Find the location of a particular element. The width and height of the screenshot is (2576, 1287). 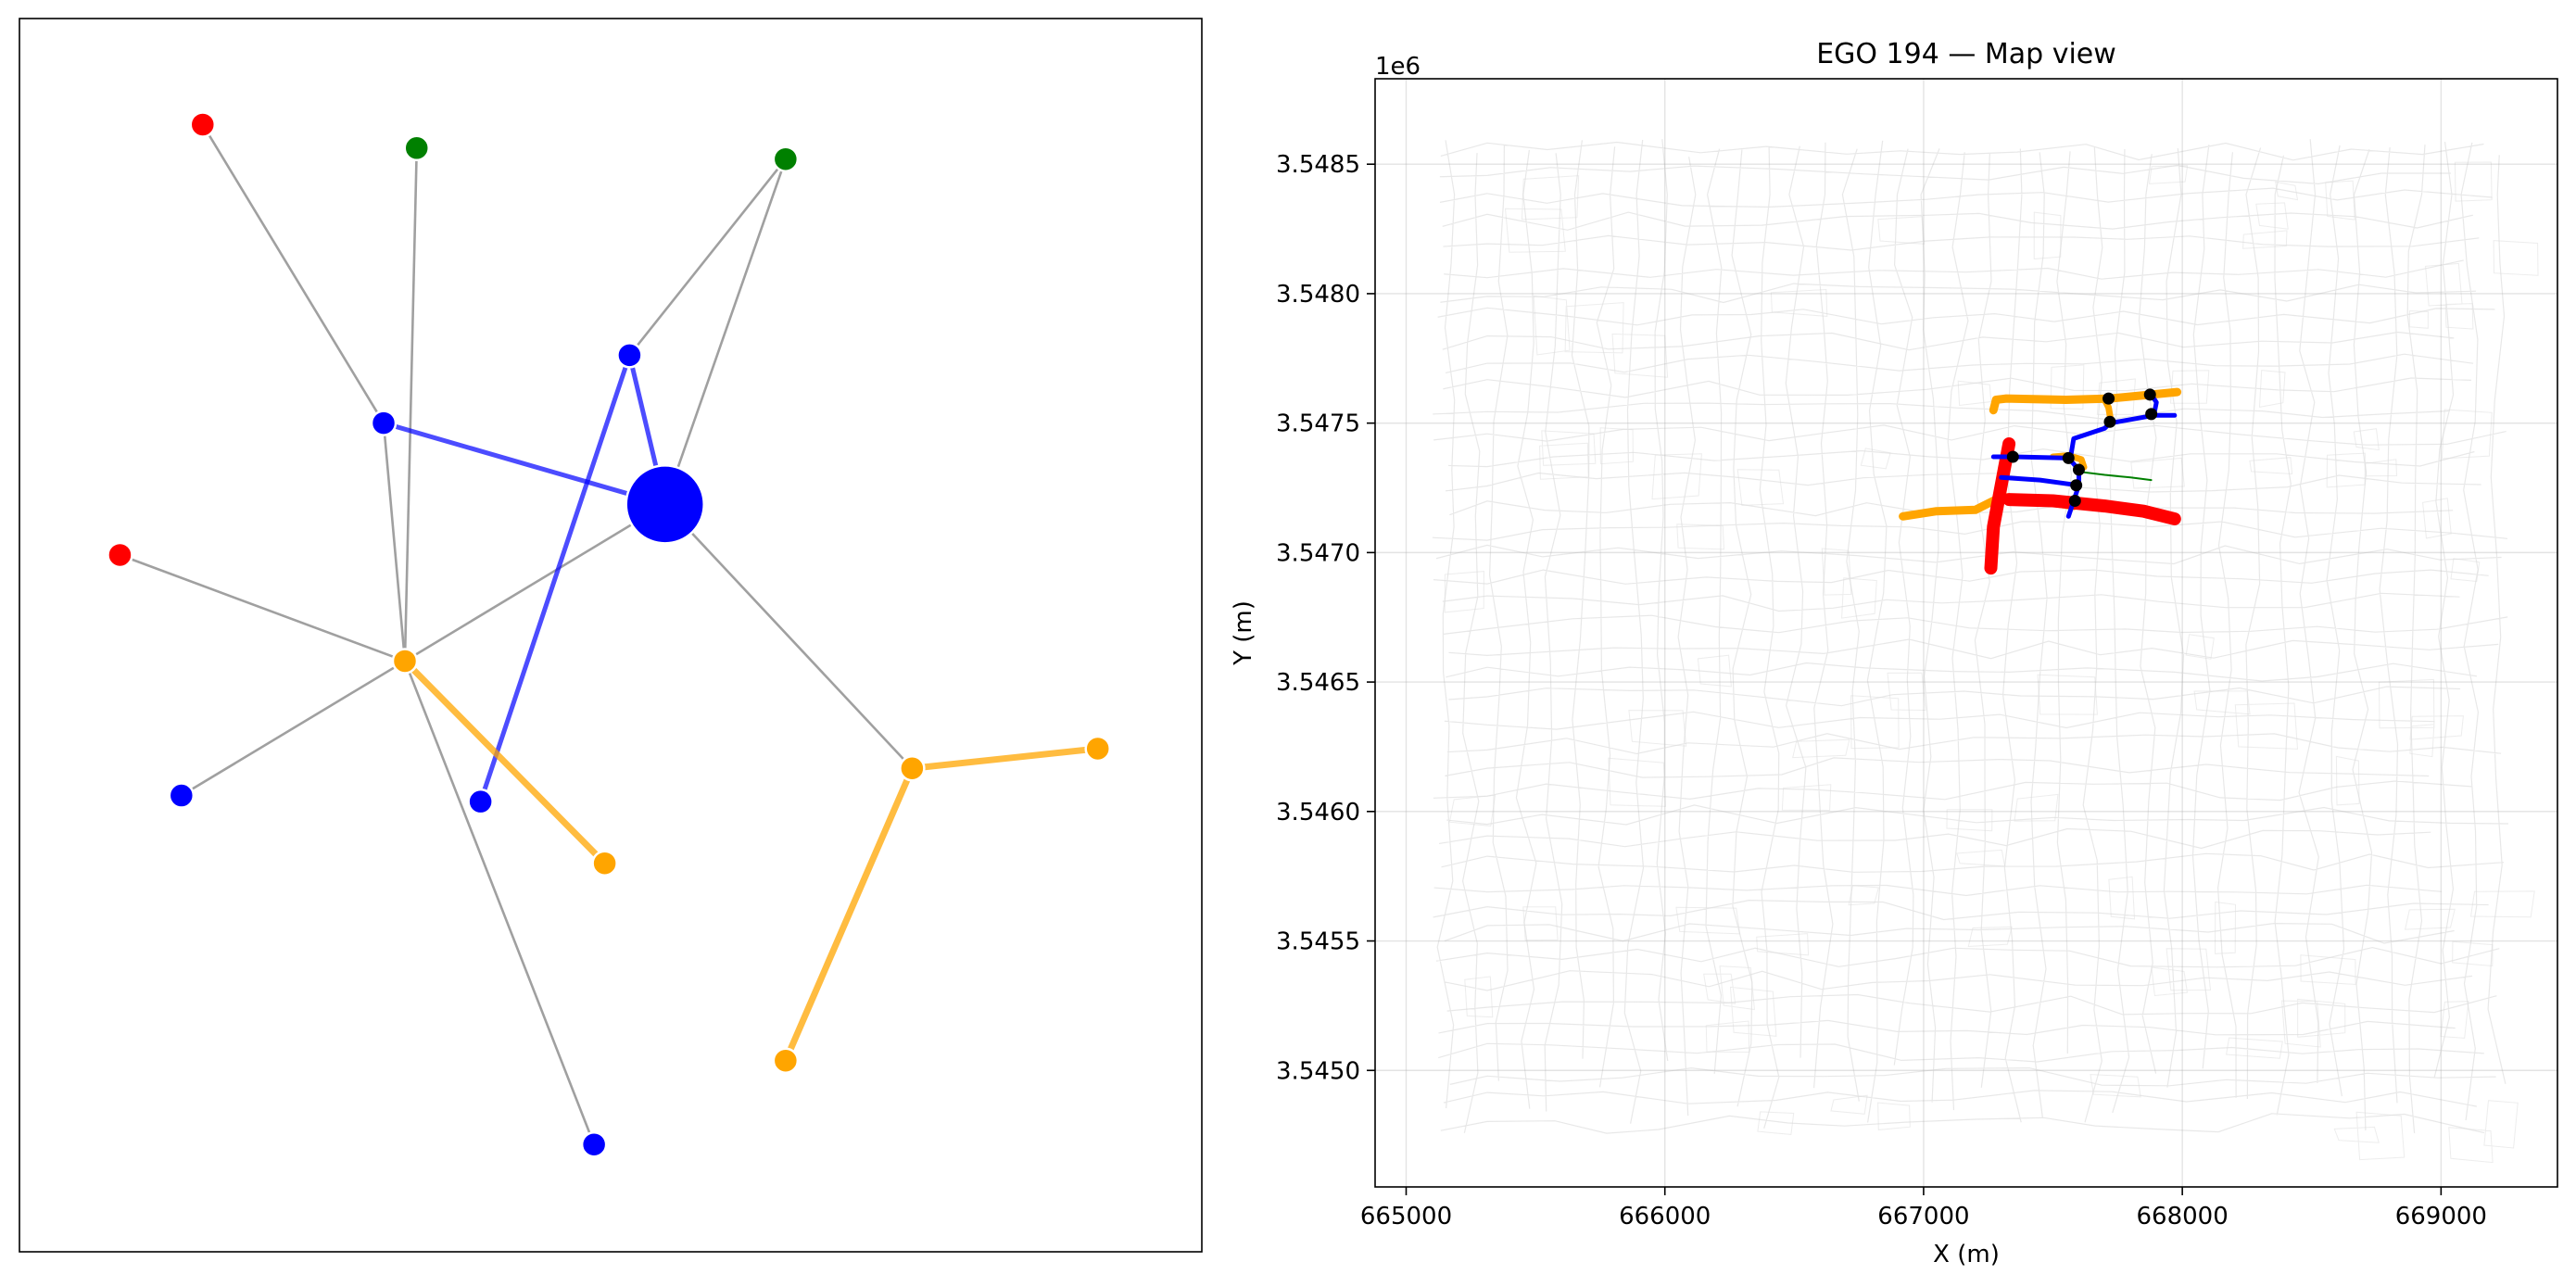

map-title: EGO 194 — Map view is located at coordinates (1966, 54).